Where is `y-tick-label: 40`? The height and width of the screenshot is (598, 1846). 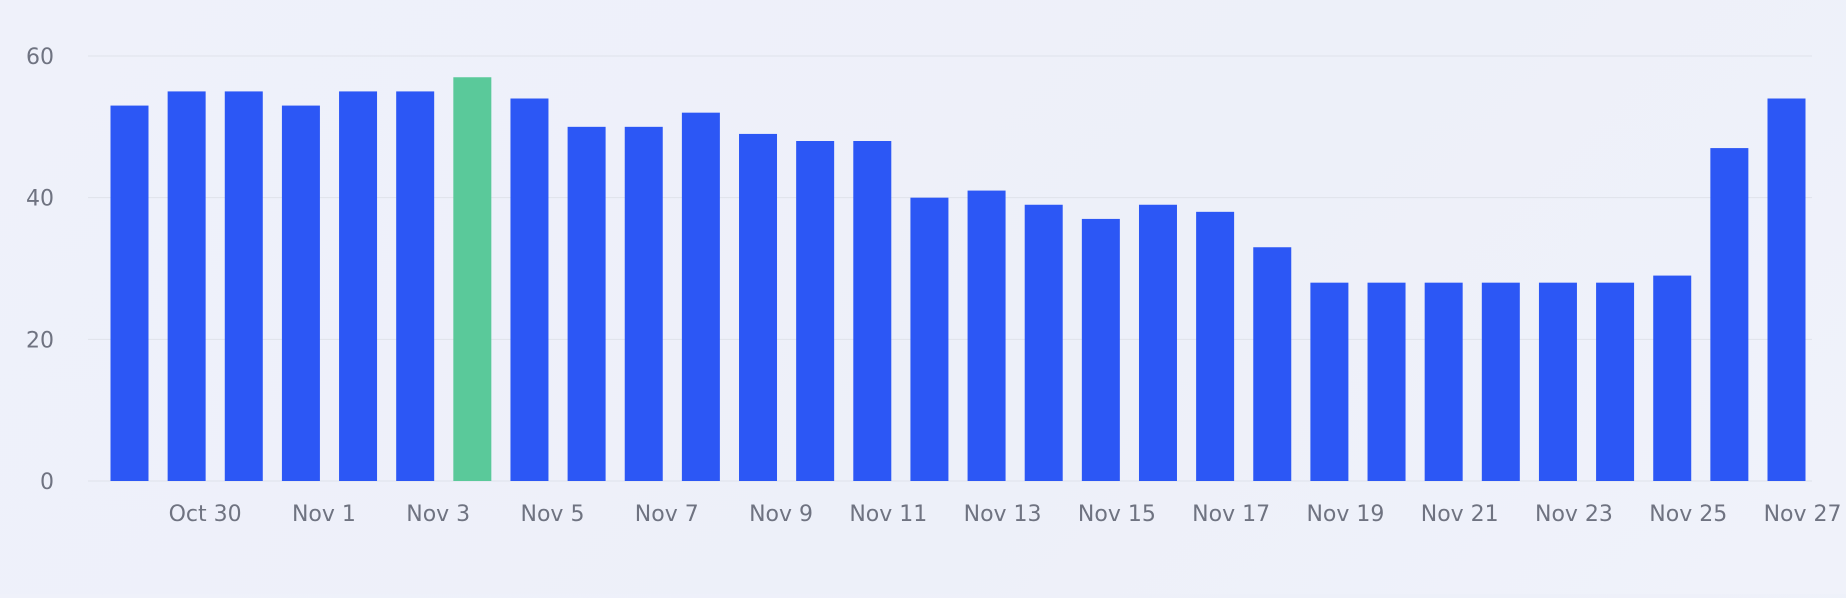 y-tick-label: 40 is located at coordinates (40, 199).